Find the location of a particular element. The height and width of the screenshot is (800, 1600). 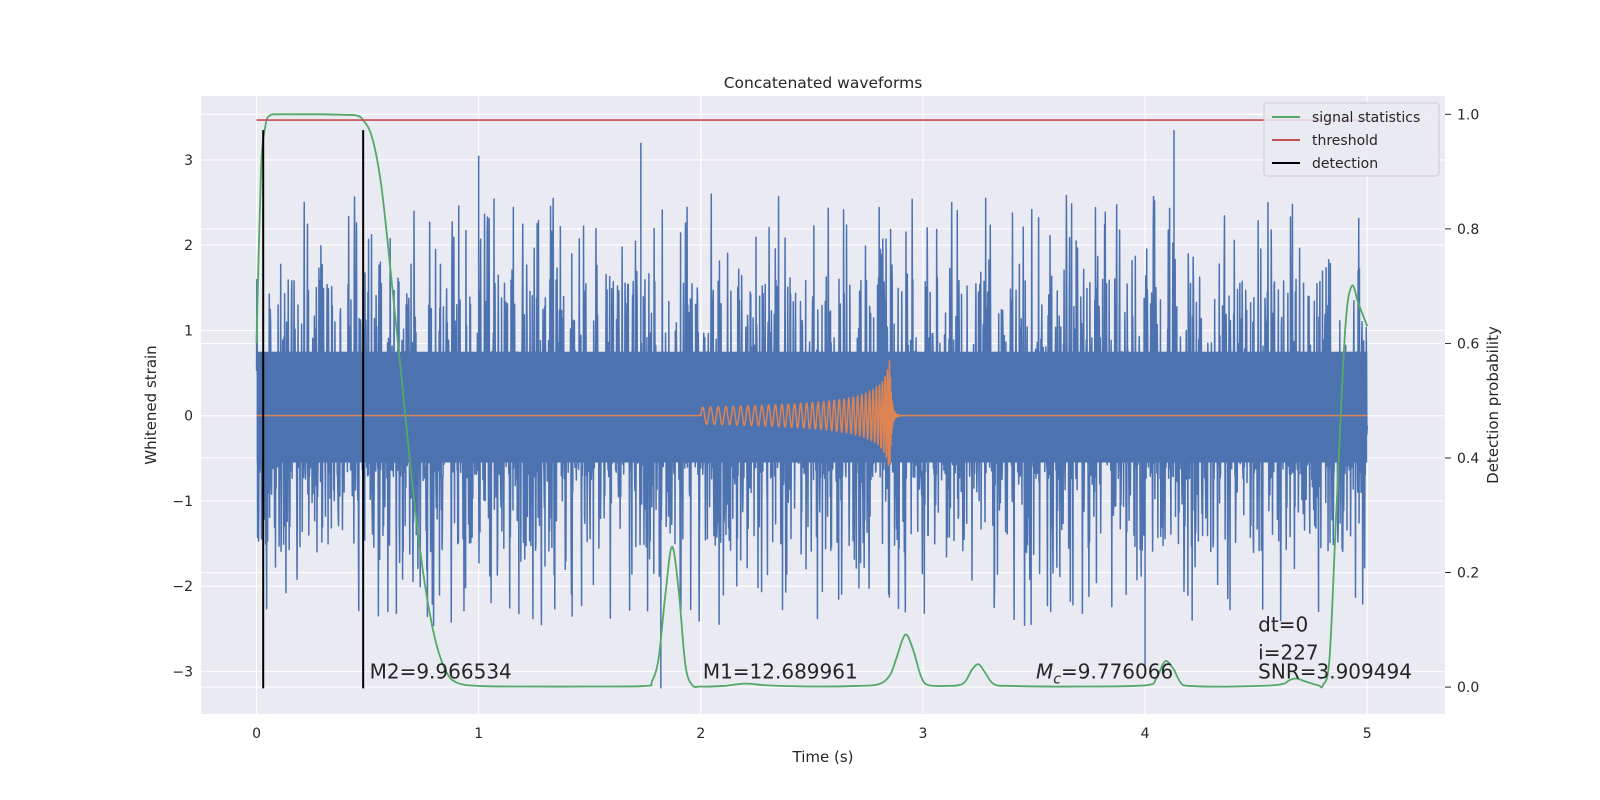

y-tick-label: −3 is located at coordinates (182, 672).